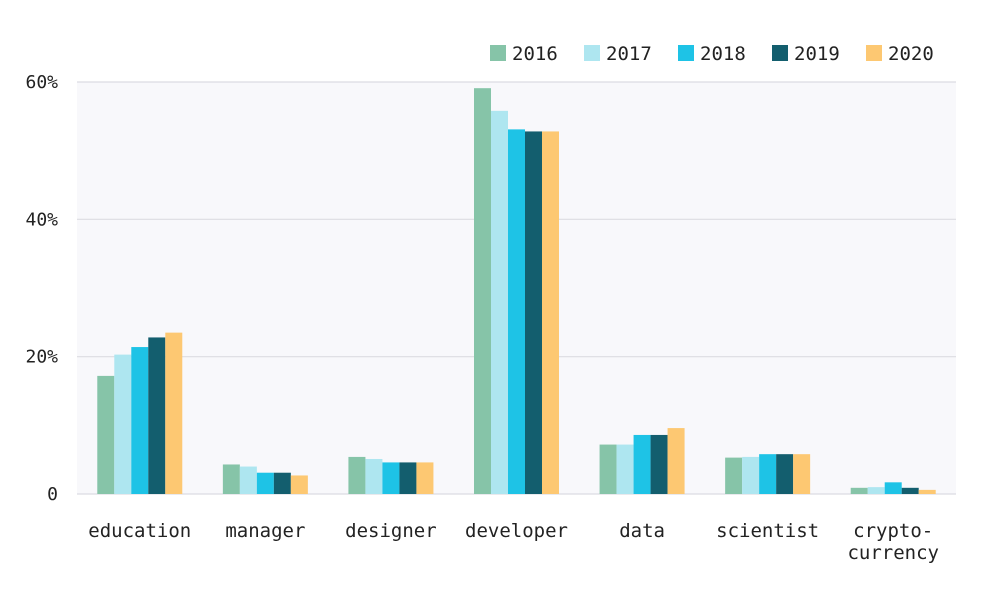 The width and height of the screenshot is (997, 596). I want to click on x-category-label-line: data, so click(642, 531).